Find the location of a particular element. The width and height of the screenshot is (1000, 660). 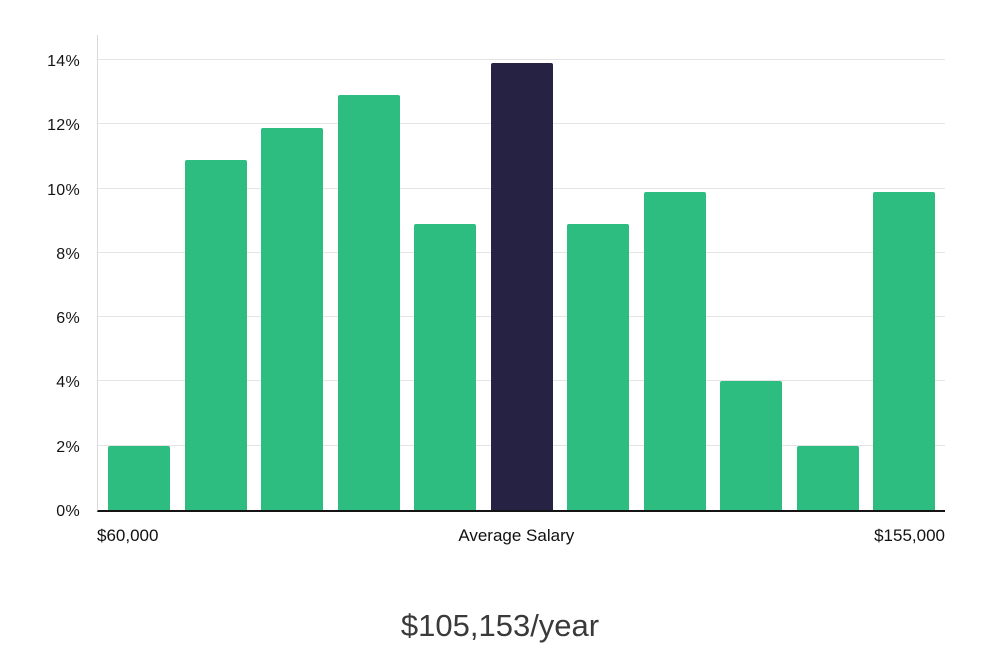

gridline is located at coordinates (521, 59).